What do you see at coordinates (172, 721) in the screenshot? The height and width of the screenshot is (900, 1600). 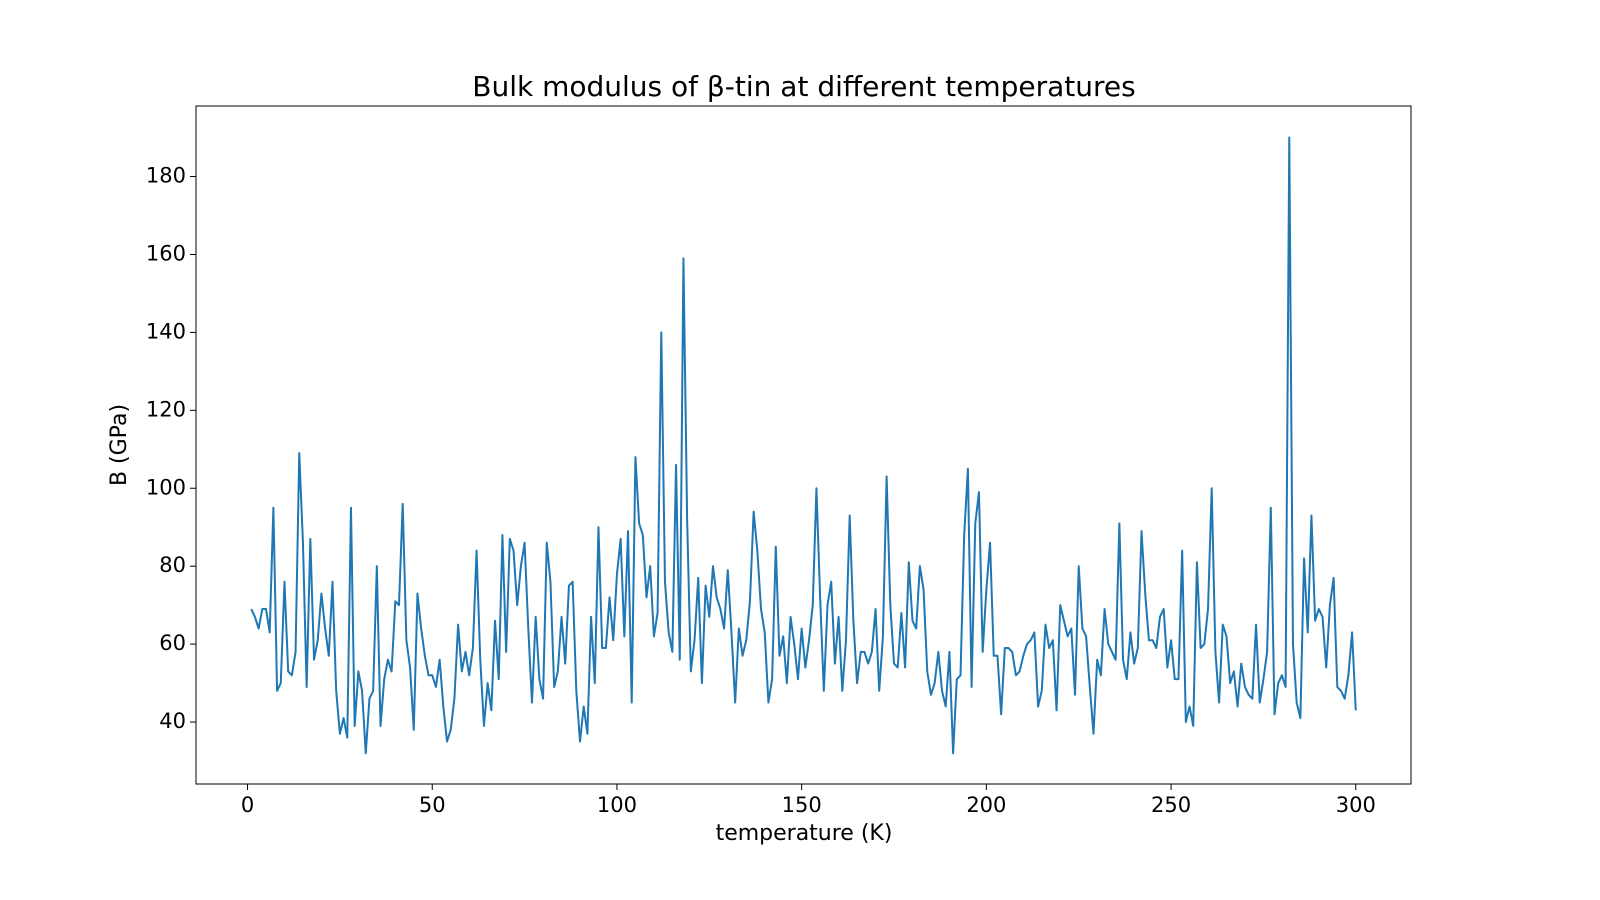 I see `y-tick-label: 40` at bounding box center [172, 721].